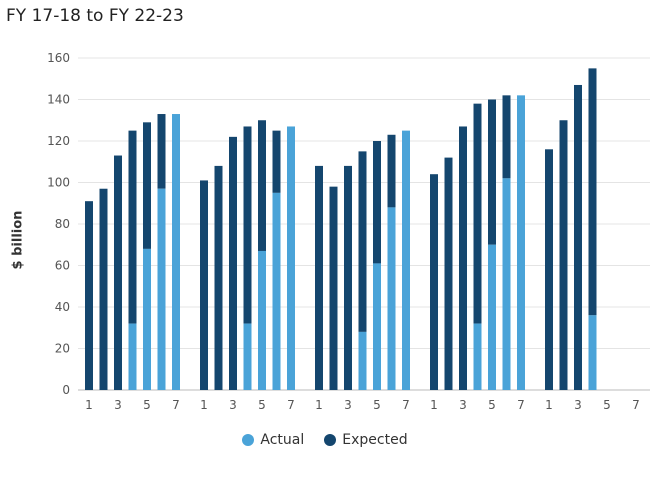 The image size is (650, 477). I want to click on y-tick-label: 80, so click(62, 224).